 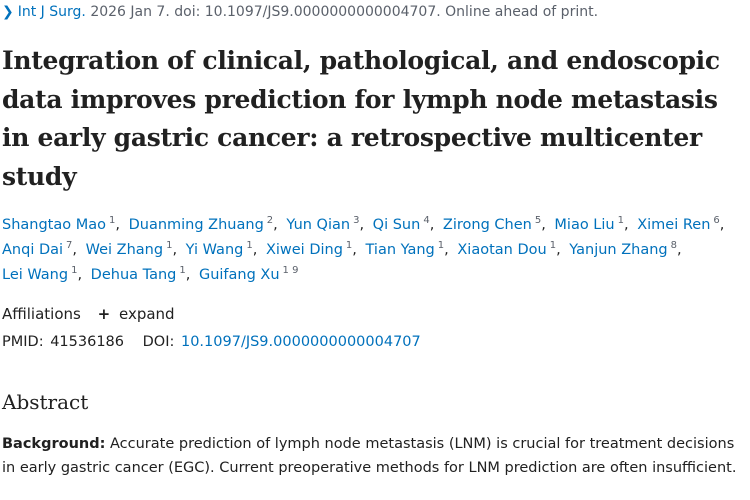 I want to click on author-item: Xiaotan Dou 1,, so click(x=510, y=249).